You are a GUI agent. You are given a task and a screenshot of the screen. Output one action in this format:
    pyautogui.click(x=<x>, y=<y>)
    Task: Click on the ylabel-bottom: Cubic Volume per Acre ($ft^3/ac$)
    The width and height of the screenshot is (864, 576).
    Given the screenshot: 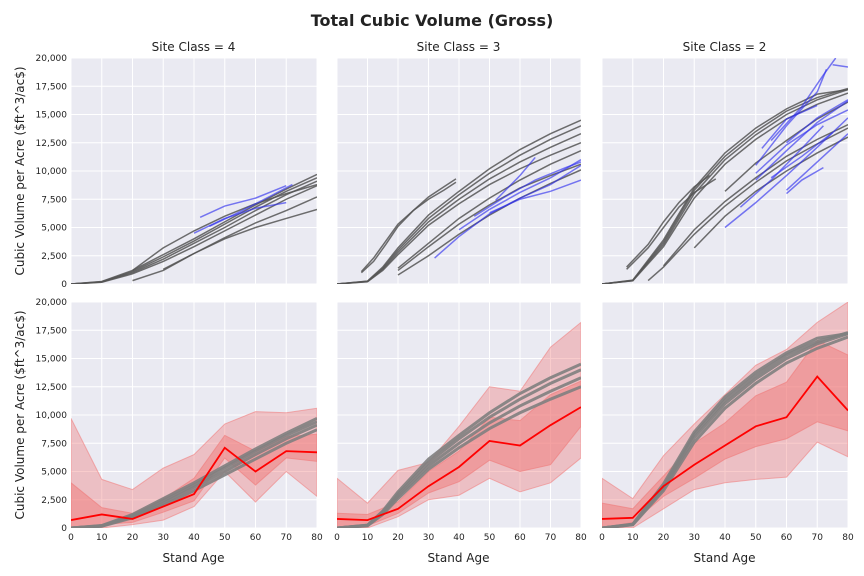 What is the action you would take?
    pyautogui.click(x=20, y=414)
    